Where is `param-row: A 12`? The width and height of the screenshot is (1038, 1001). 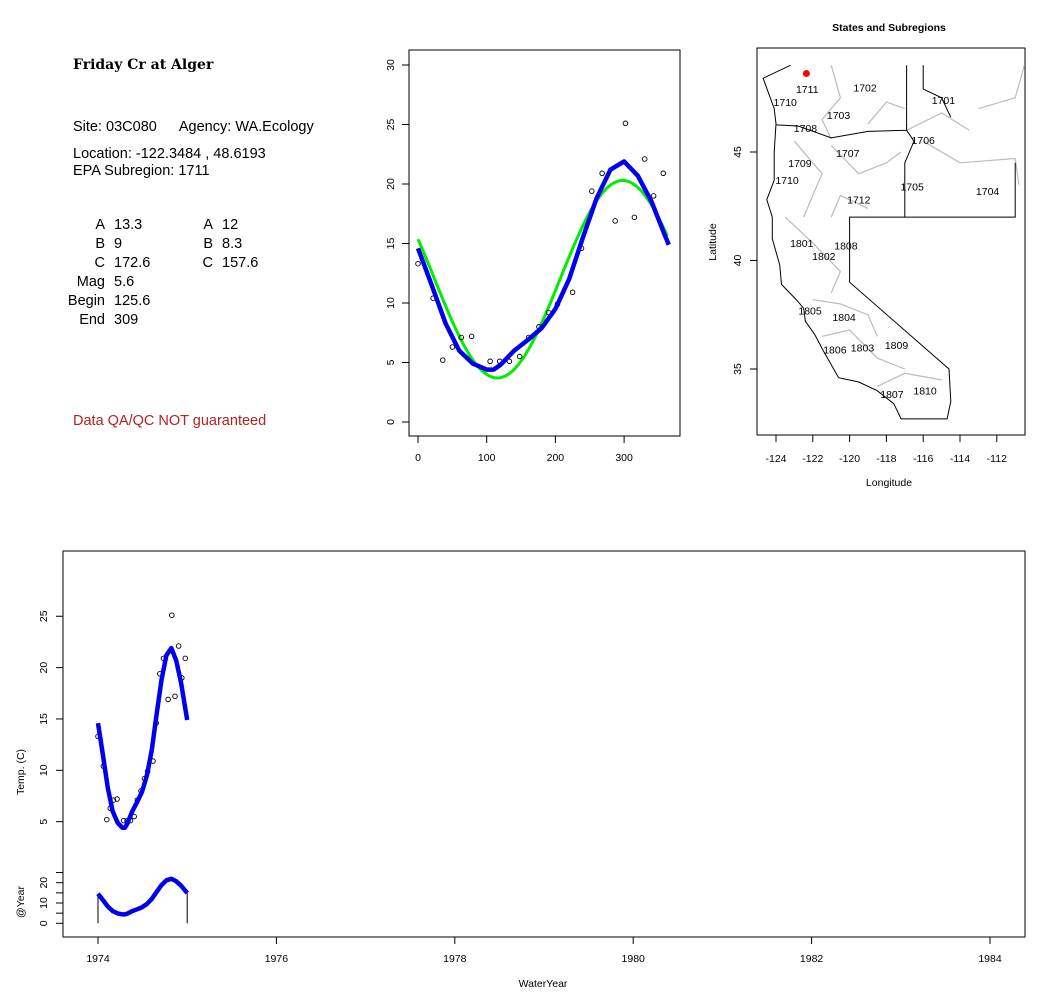 param-row: A 12 is located at coordinates (203, 225).